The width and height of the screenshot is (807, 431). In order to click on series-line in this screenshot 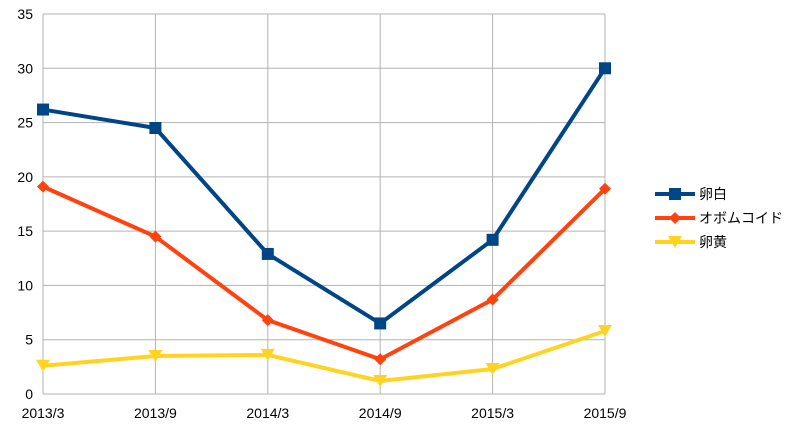, I will do `click(324, 356)`.